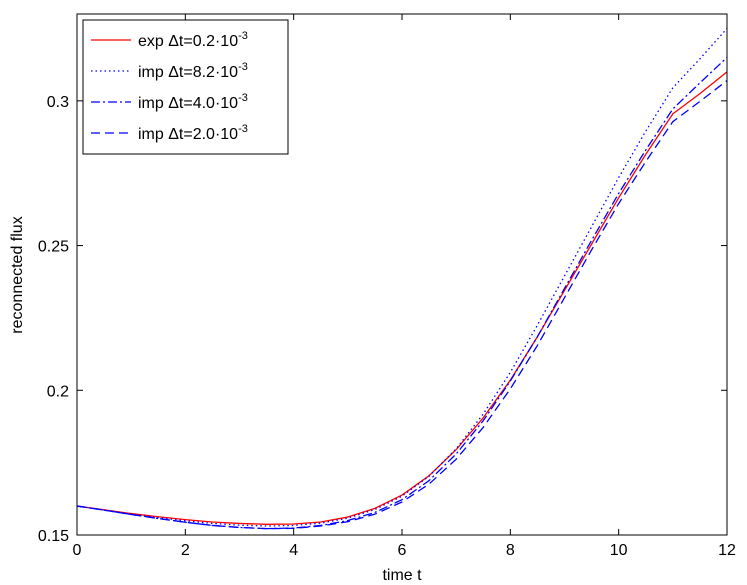 This screenshot has height=585, width=747. What do you see at coordinates (293, 550) in the screenshot?
I see `x-tick-label: 4` at bounding box center [293, 550].